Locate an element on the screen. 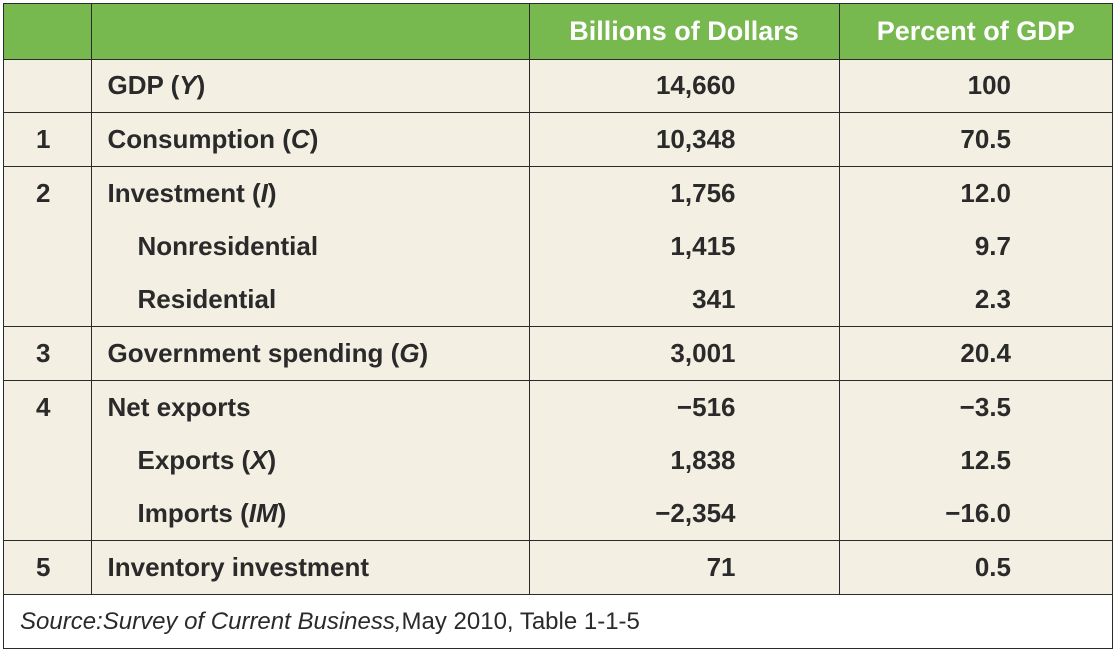 The height and width of the screenshot is (652, 1116). row-billions-value: 341 is located at coordinates (683, 300).